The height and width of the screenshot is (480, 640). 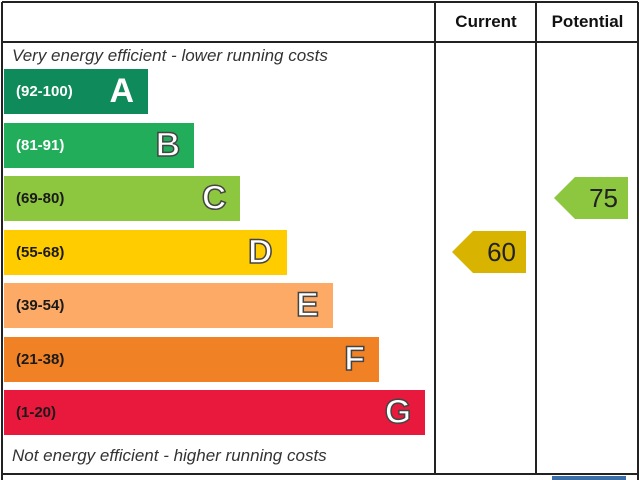 I want to click on potential-arrow-shape, so click(x=591, y=198).